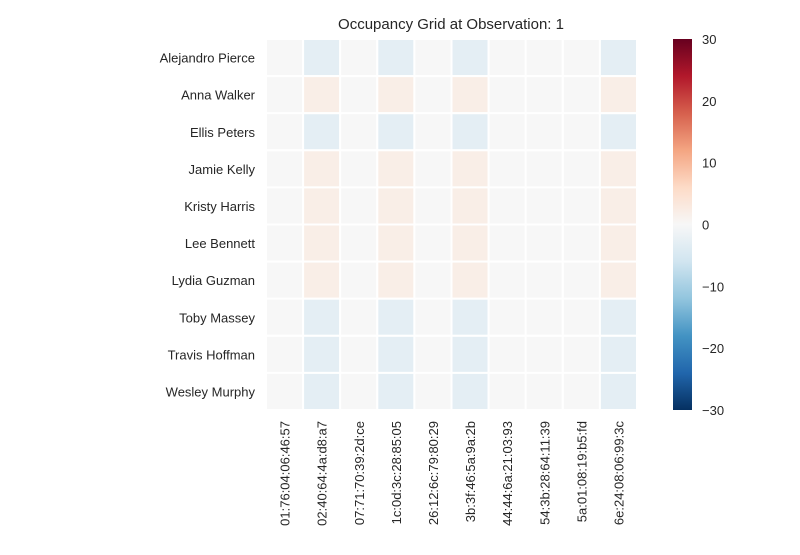  I want to click on colorbar-tick-label: 20, so click(709, 101).